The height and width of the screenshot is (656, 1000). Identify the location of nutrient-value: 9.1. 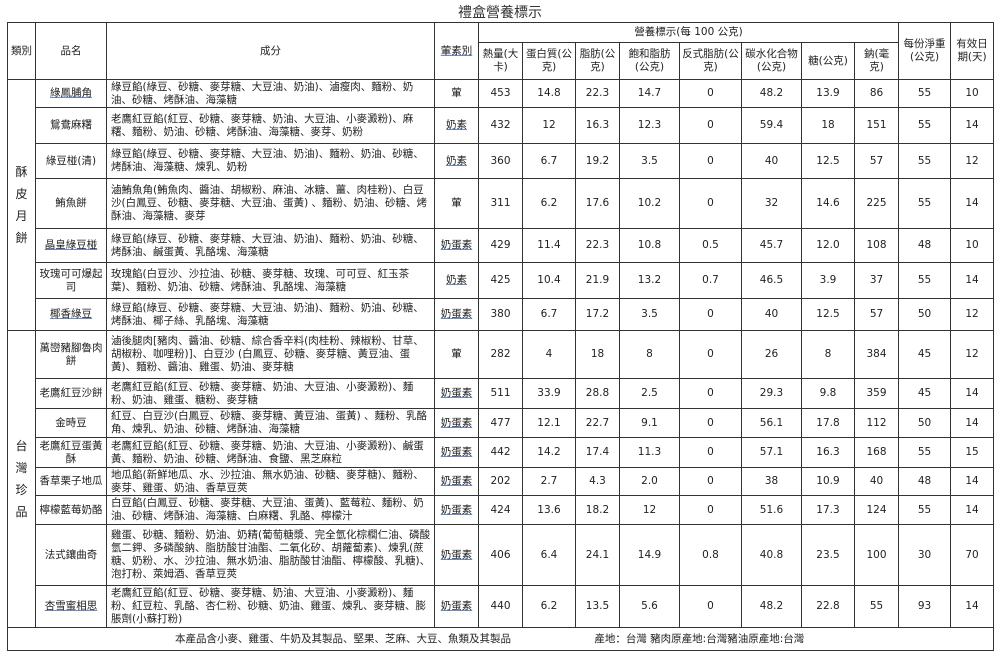
(649, 423).